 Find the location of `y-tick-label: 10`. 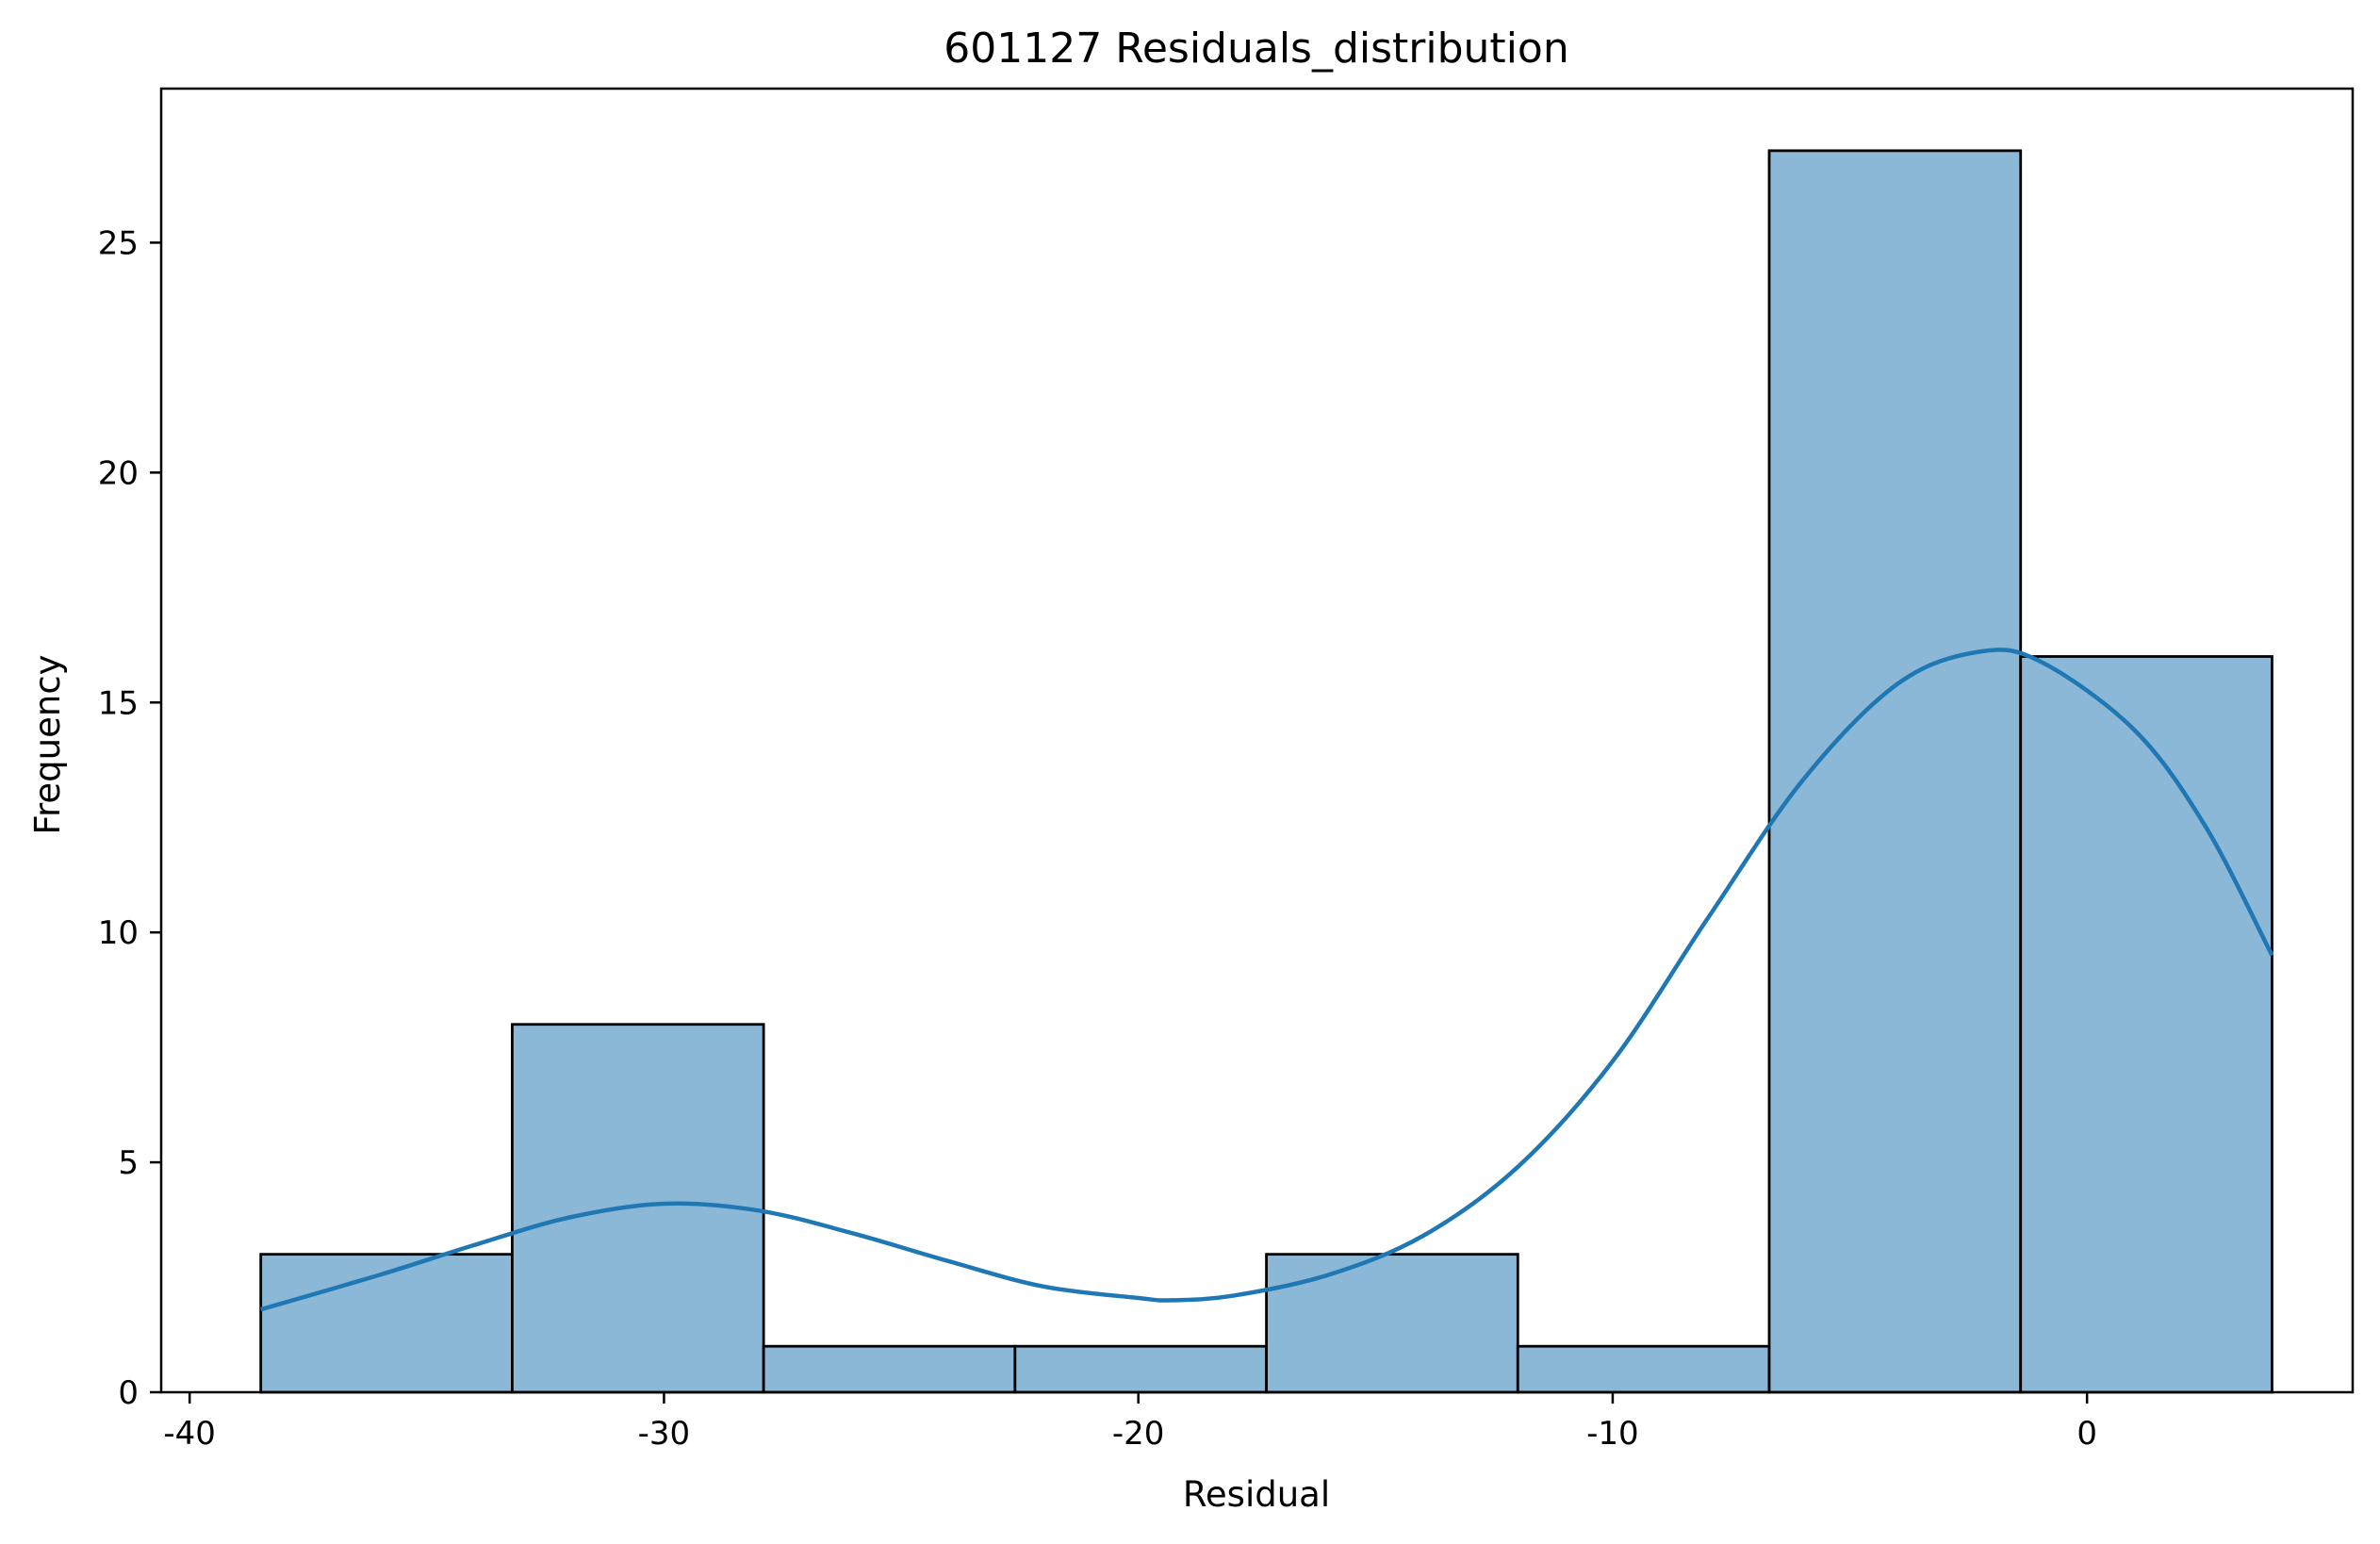

y-tick-label: 10 is located at coordinates (118, 933).